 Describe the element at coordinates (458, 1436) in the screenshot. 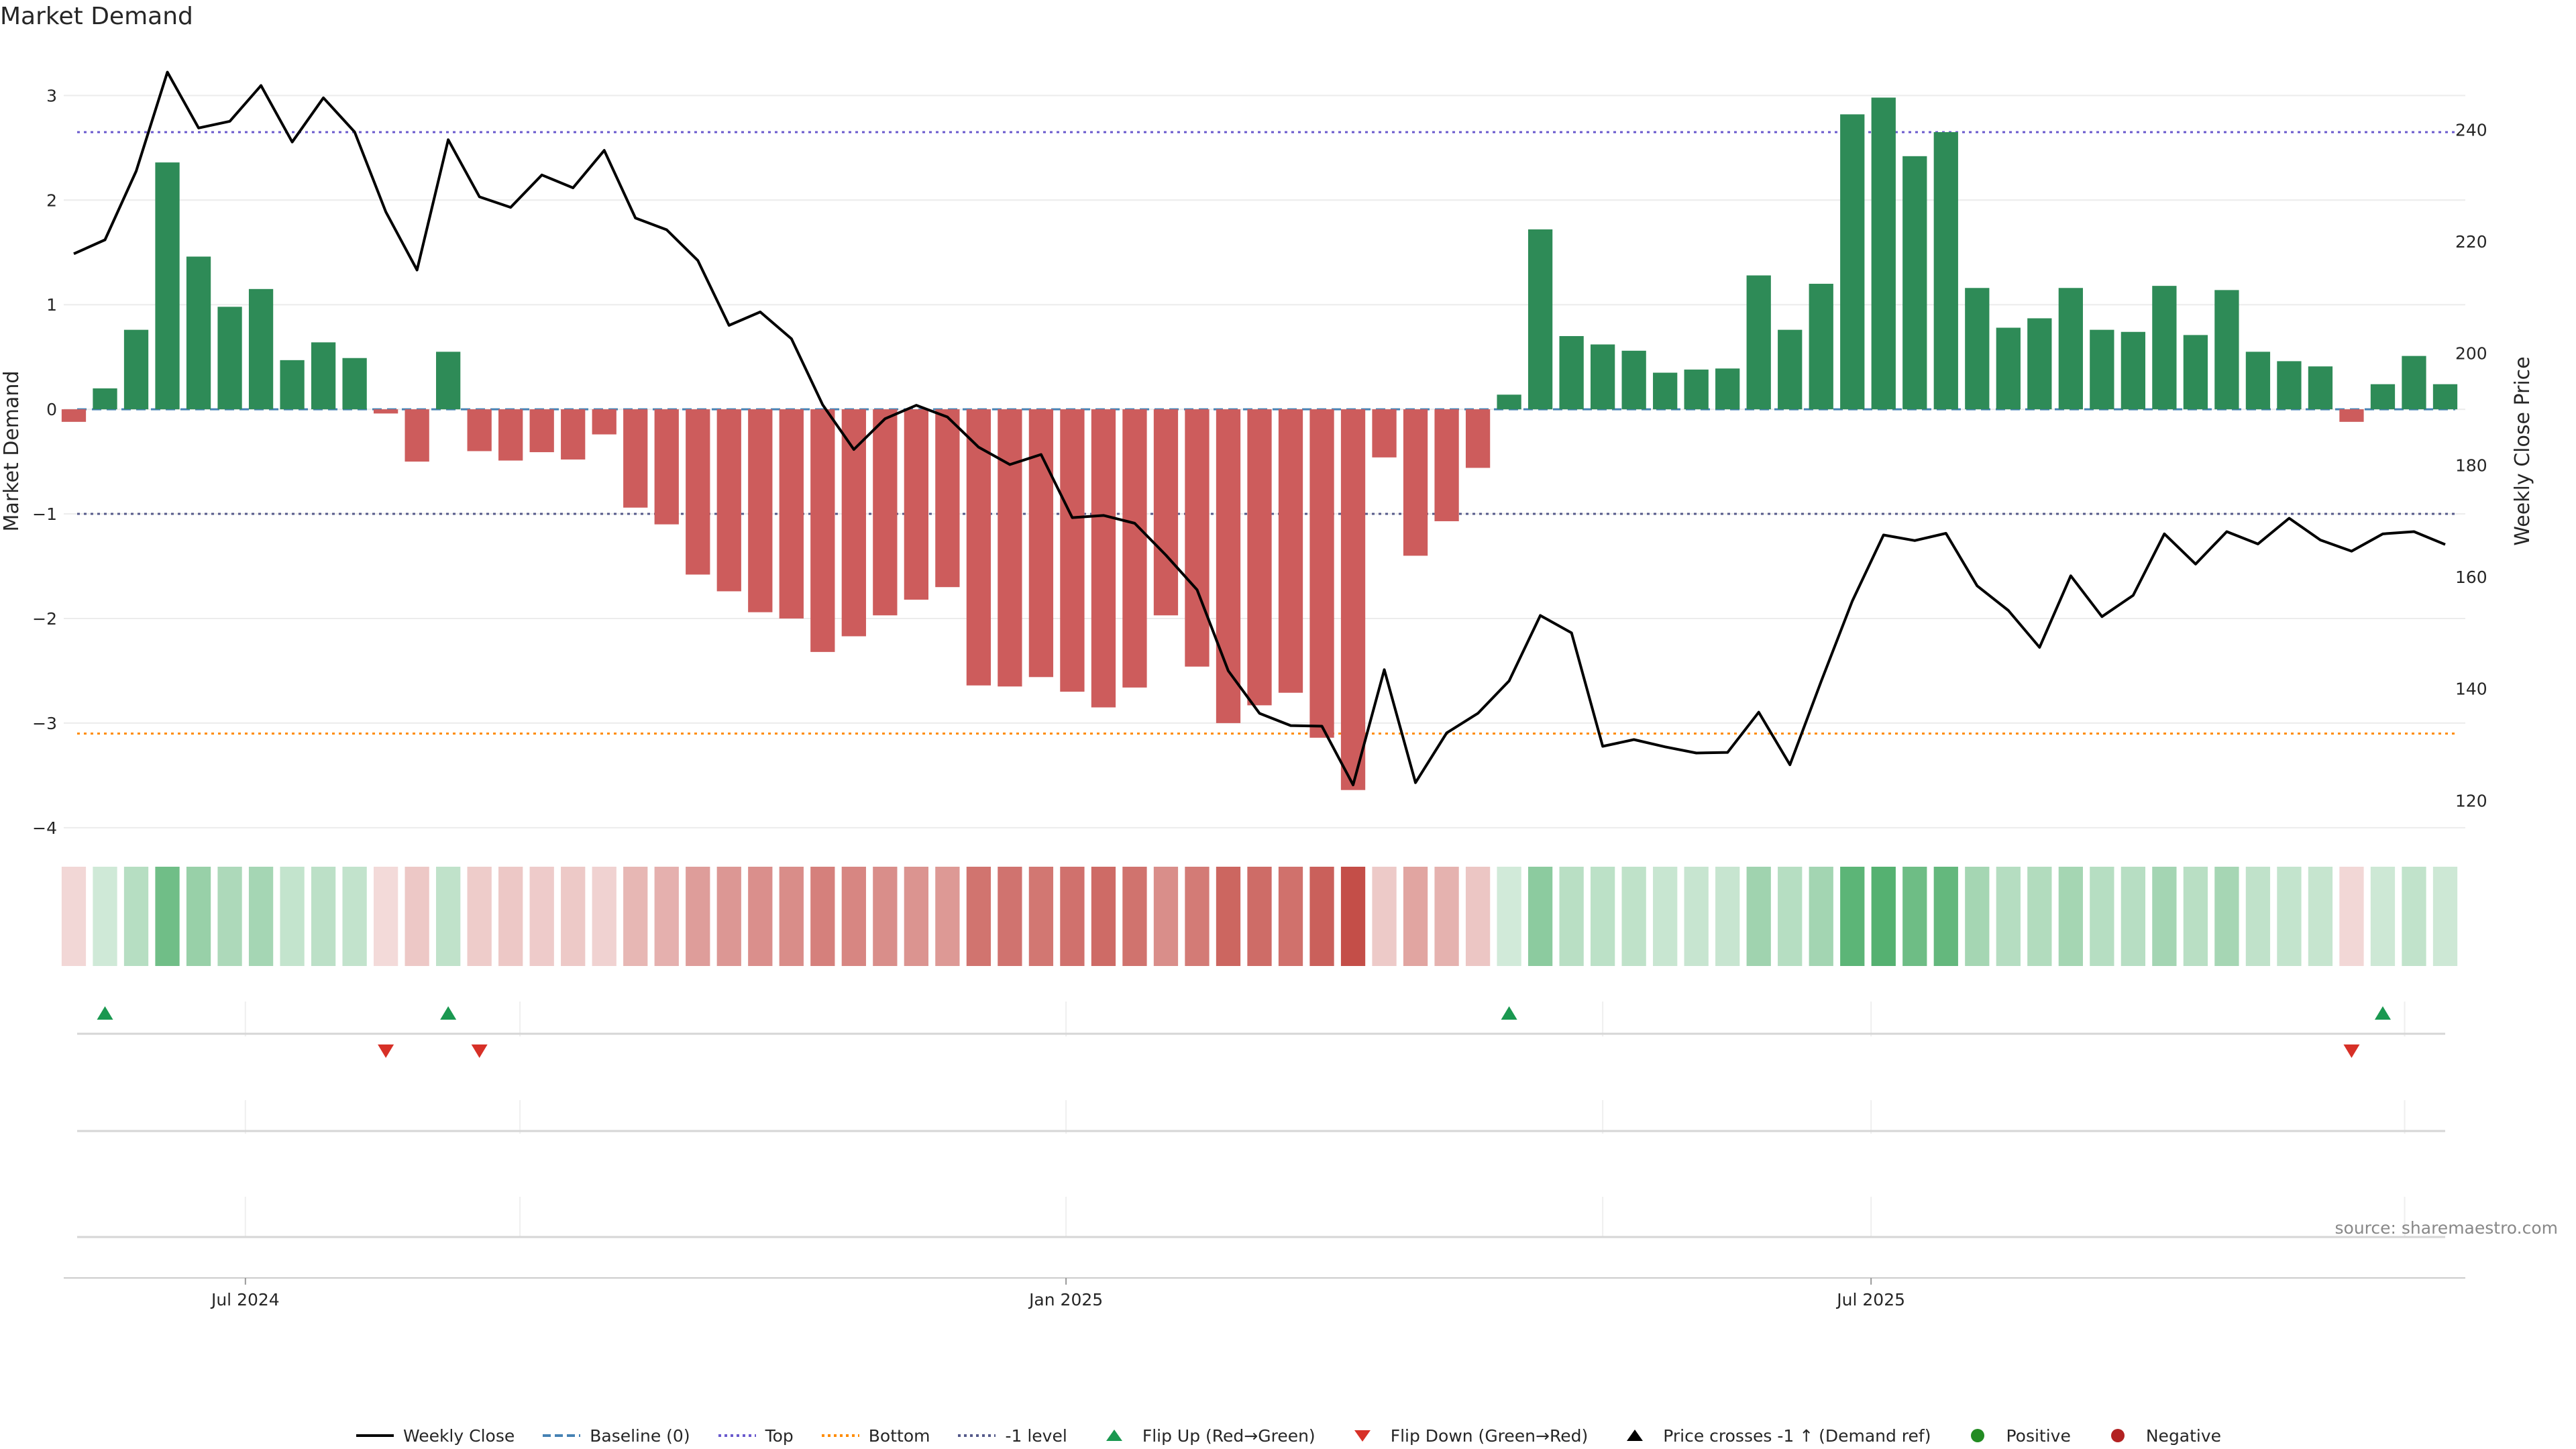

I see `legend-label: Weekly Close` at that location.